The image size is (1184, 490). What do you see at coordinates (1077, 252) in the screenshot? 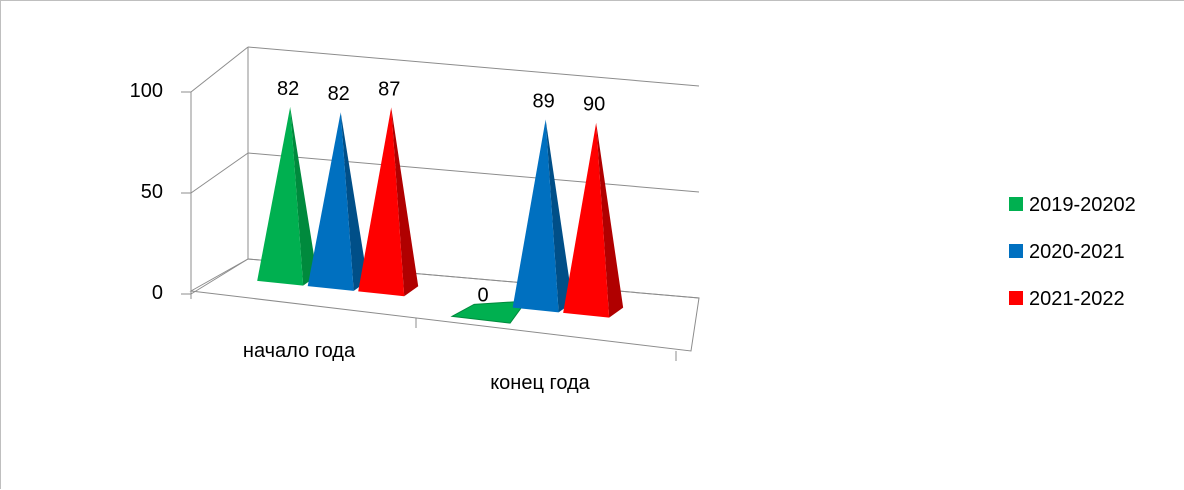
I see `legend-label: 2020-2021` at bounding box center [1077, 252].